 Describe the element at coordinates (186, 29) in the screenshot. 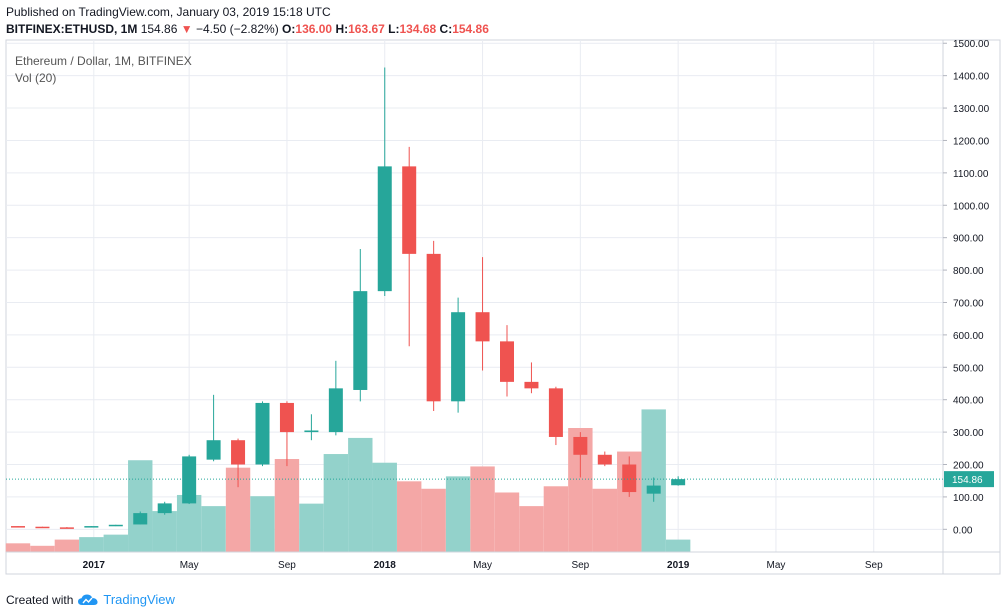

I see `down-arrow-icon: ▼` at that location.